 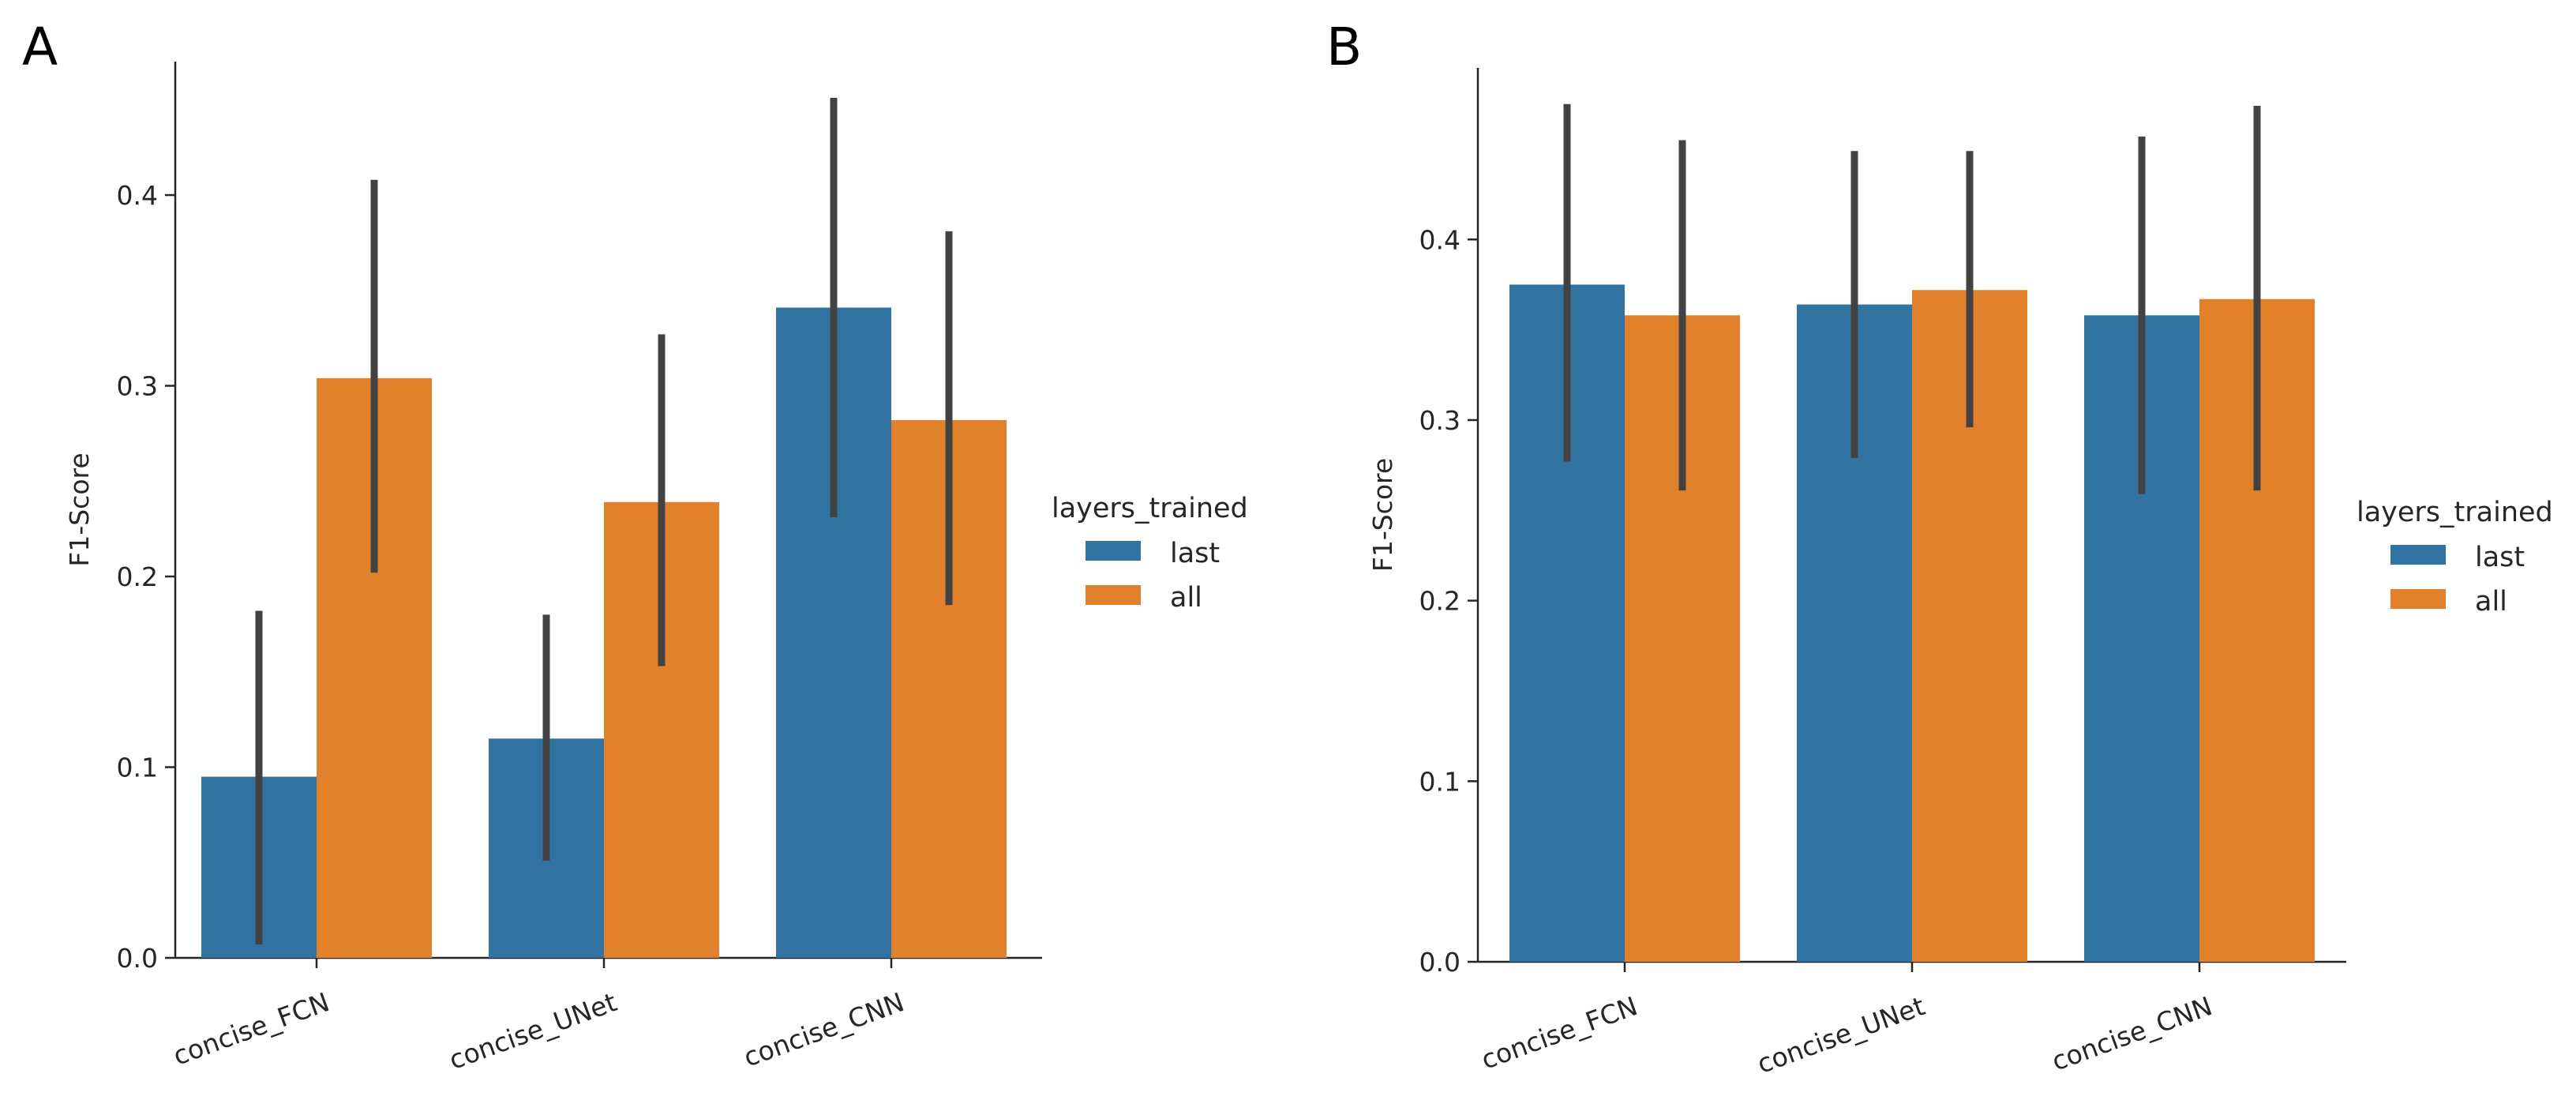 What do you see at coordinates (1344, 47) in the screenshot?
I see `panel-letter: B` at bounding box center [1344, 47].